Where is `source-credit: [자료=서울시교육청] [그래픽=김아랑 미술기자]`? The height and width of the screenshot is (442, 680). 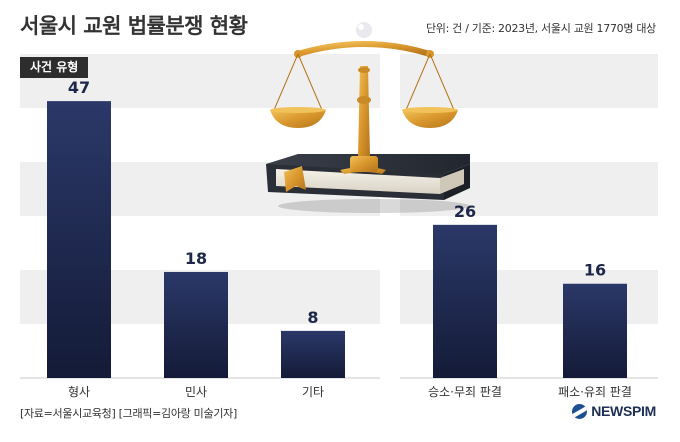
source-credit: [자료=서울시교육청] [그래픽=김아랑 미술기자] is located at coordinates (128, 413).